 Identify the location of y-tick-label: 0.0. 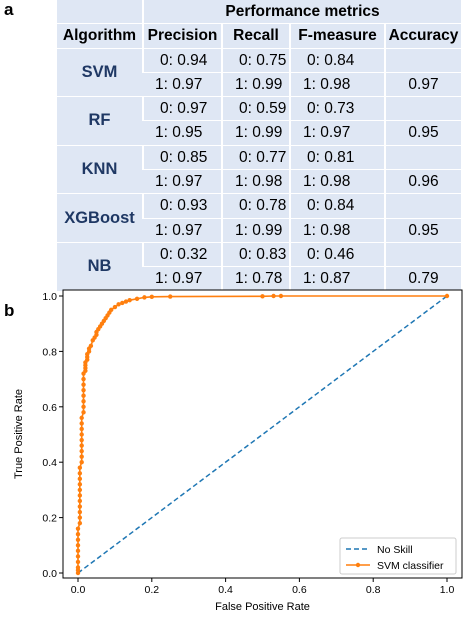
(49, 574).